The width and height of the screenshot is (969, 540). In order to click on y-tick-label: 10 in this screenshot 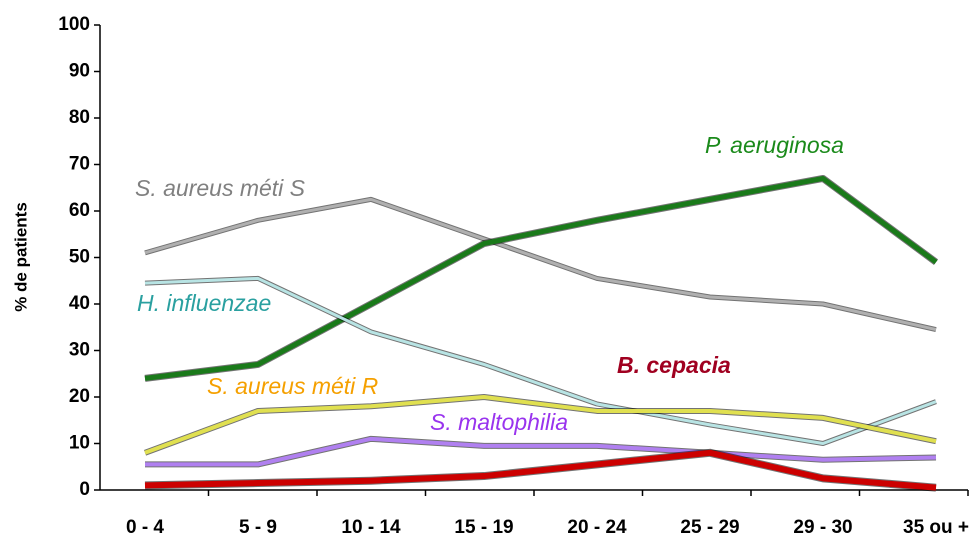, I will do `click(79, 443)`.